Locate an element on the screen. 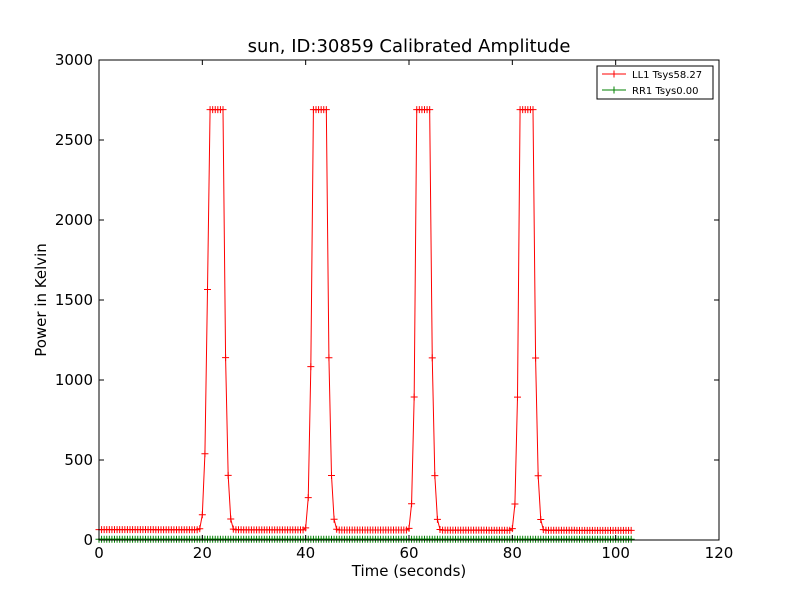 This screenshot has height=600, width=800. x-tick-label: 0 is located at coordinates (99, 553).